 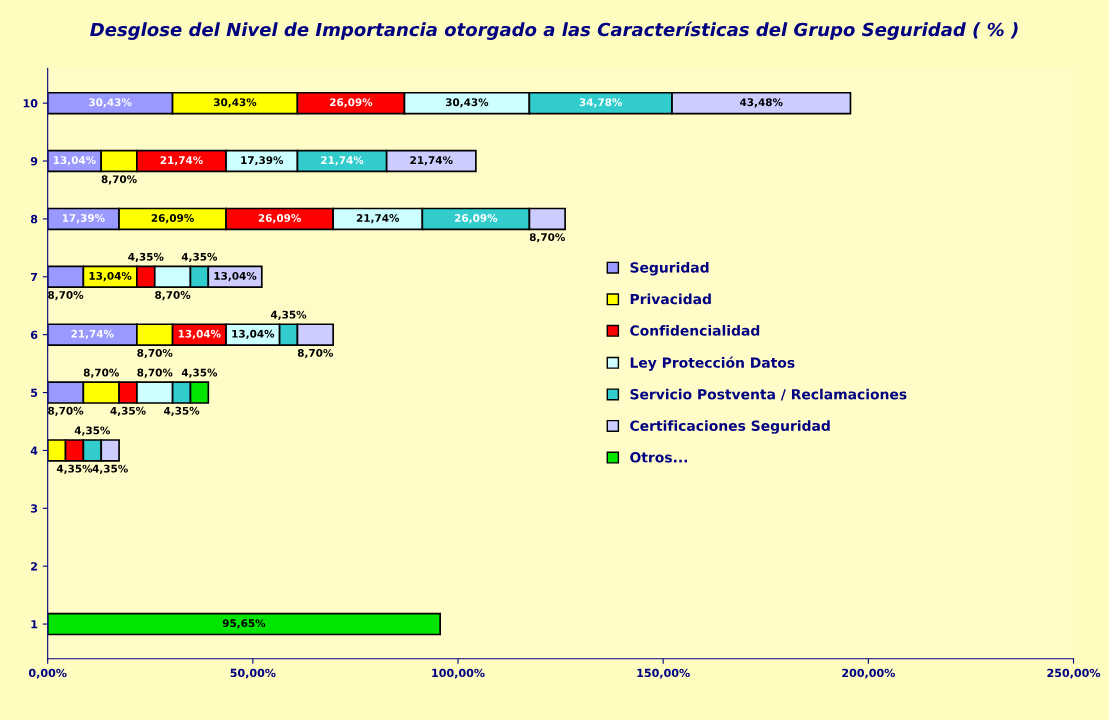 I want to click on y-tick-label: 8, so click(x=34, y=219).